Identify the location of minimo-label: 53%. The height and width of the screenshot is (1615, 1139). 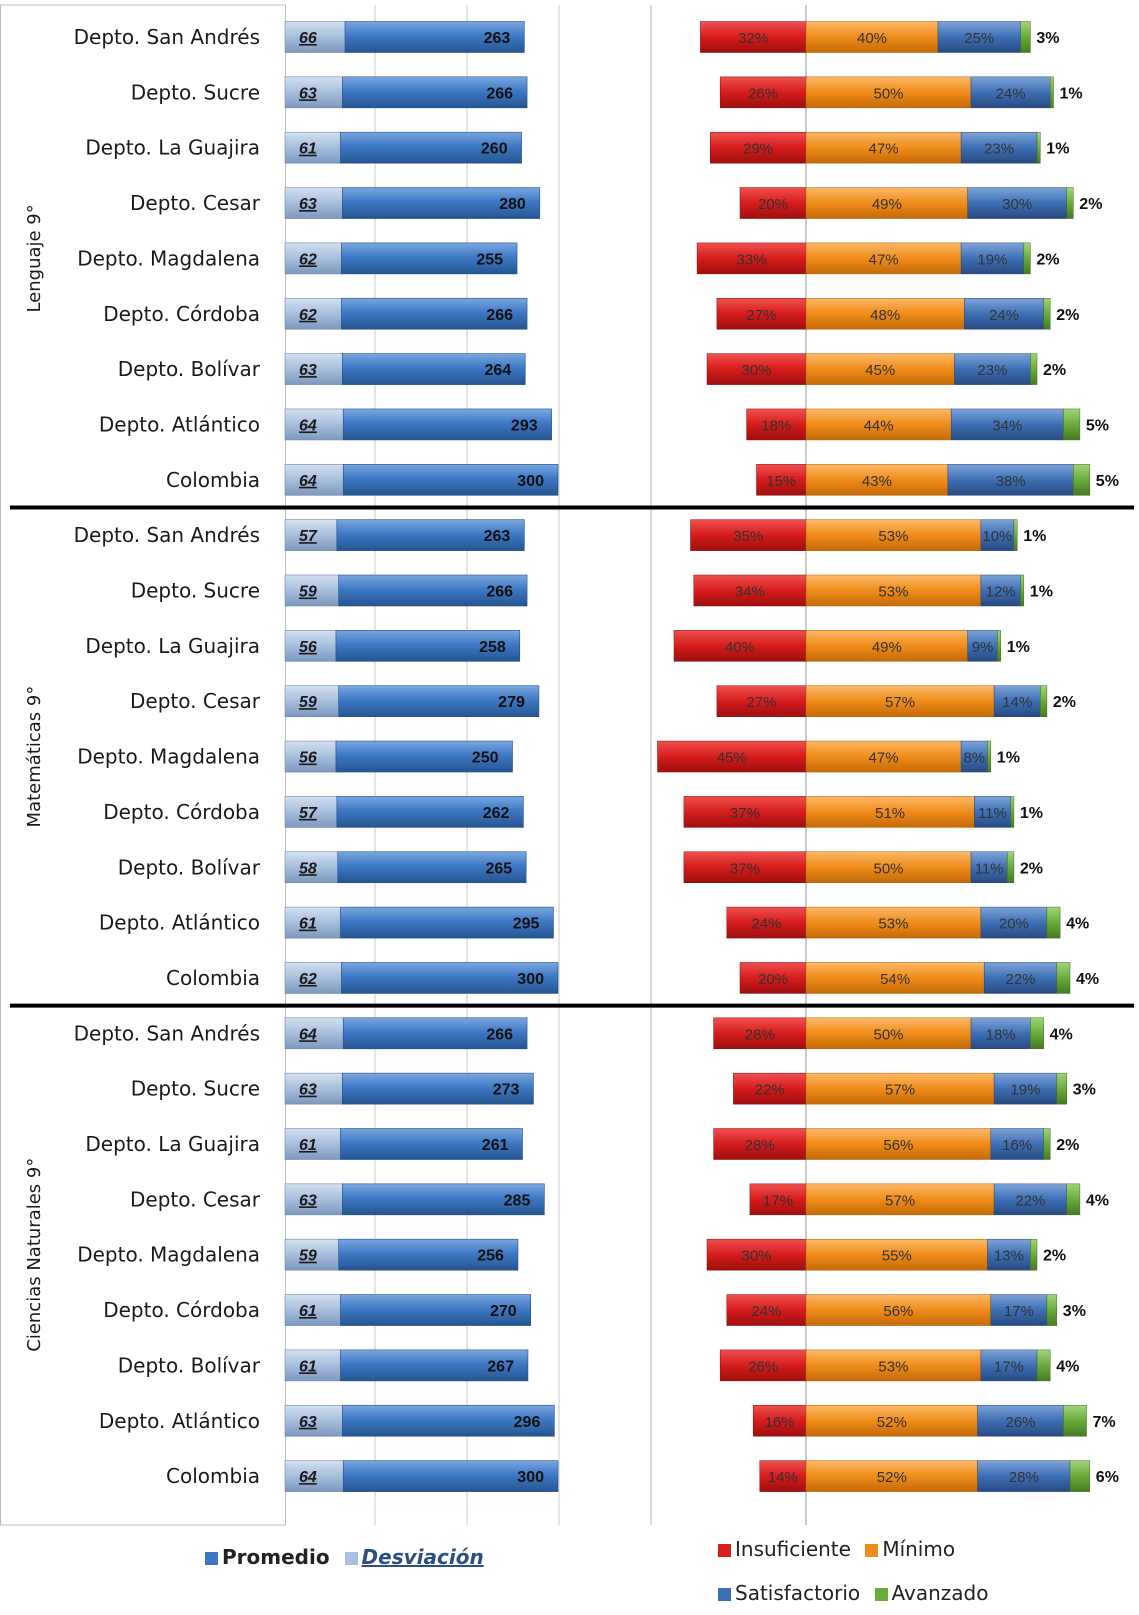
(893, 1366).